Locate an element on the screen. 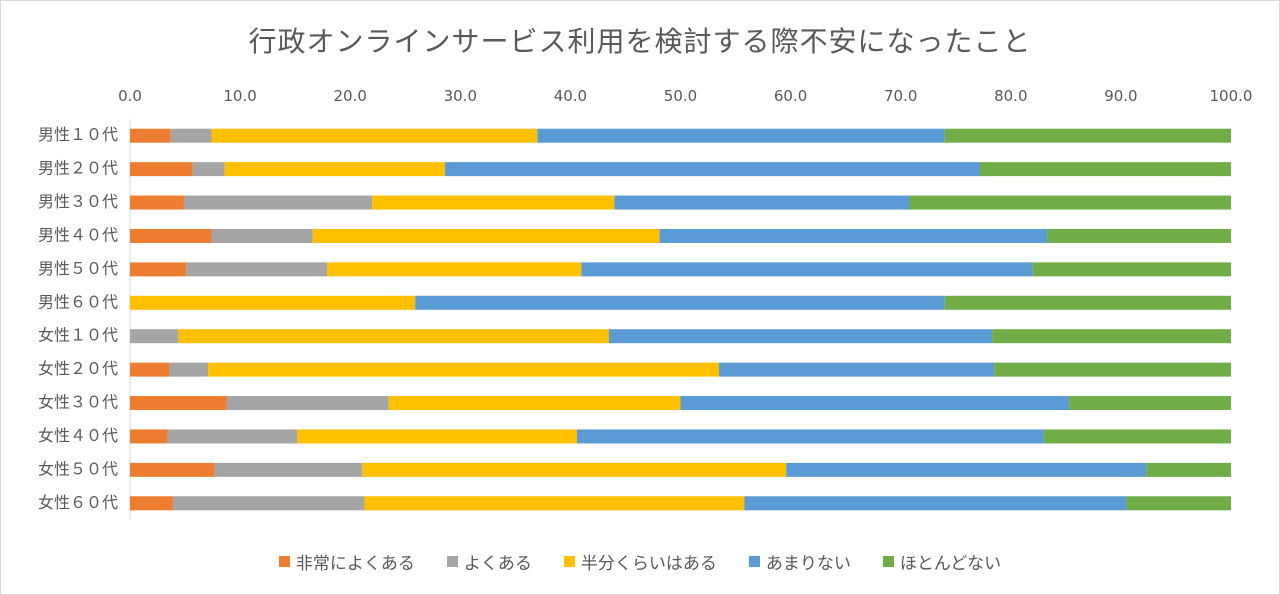 The image size is (1280, 595). y-tick-label: 男性１０代 is located at coordinates (78, 134).